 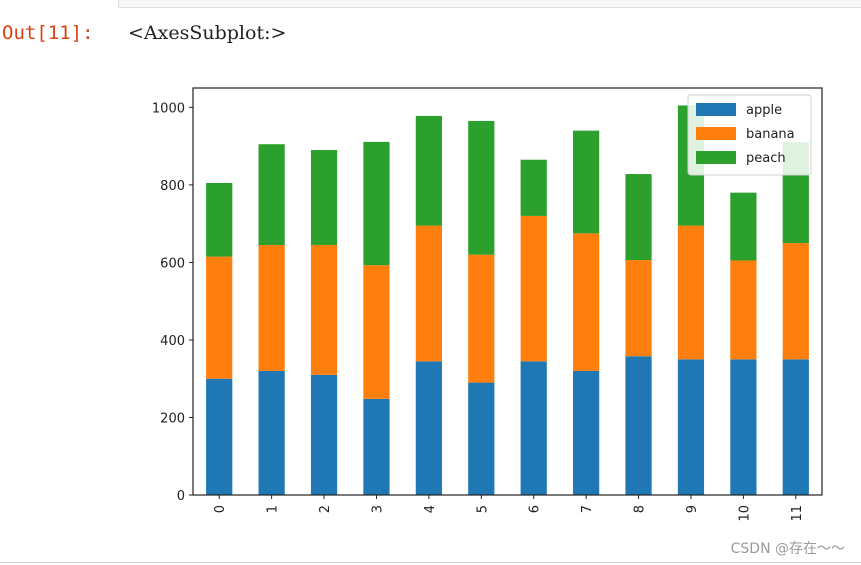 I want to click on x-tick-label: 5, so click(x=482, y=509).